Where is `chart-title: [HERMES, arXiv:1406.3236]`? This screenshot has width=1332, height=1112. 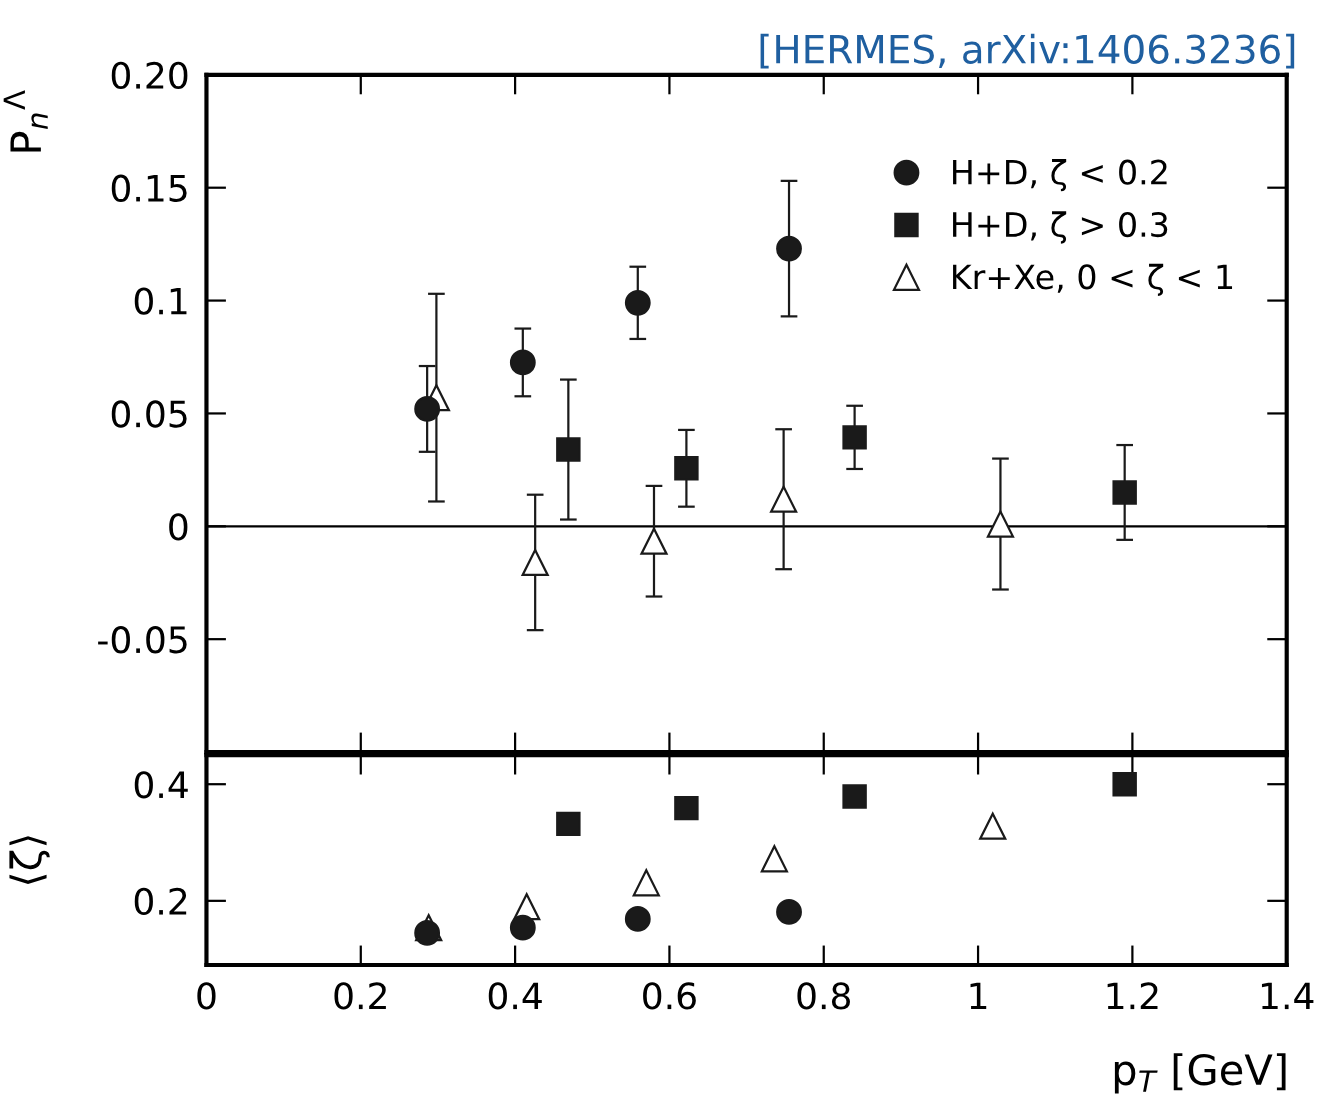
chart-title: [HERMES, arXiv:1406.3236] is located at coordinates (1027, 51).